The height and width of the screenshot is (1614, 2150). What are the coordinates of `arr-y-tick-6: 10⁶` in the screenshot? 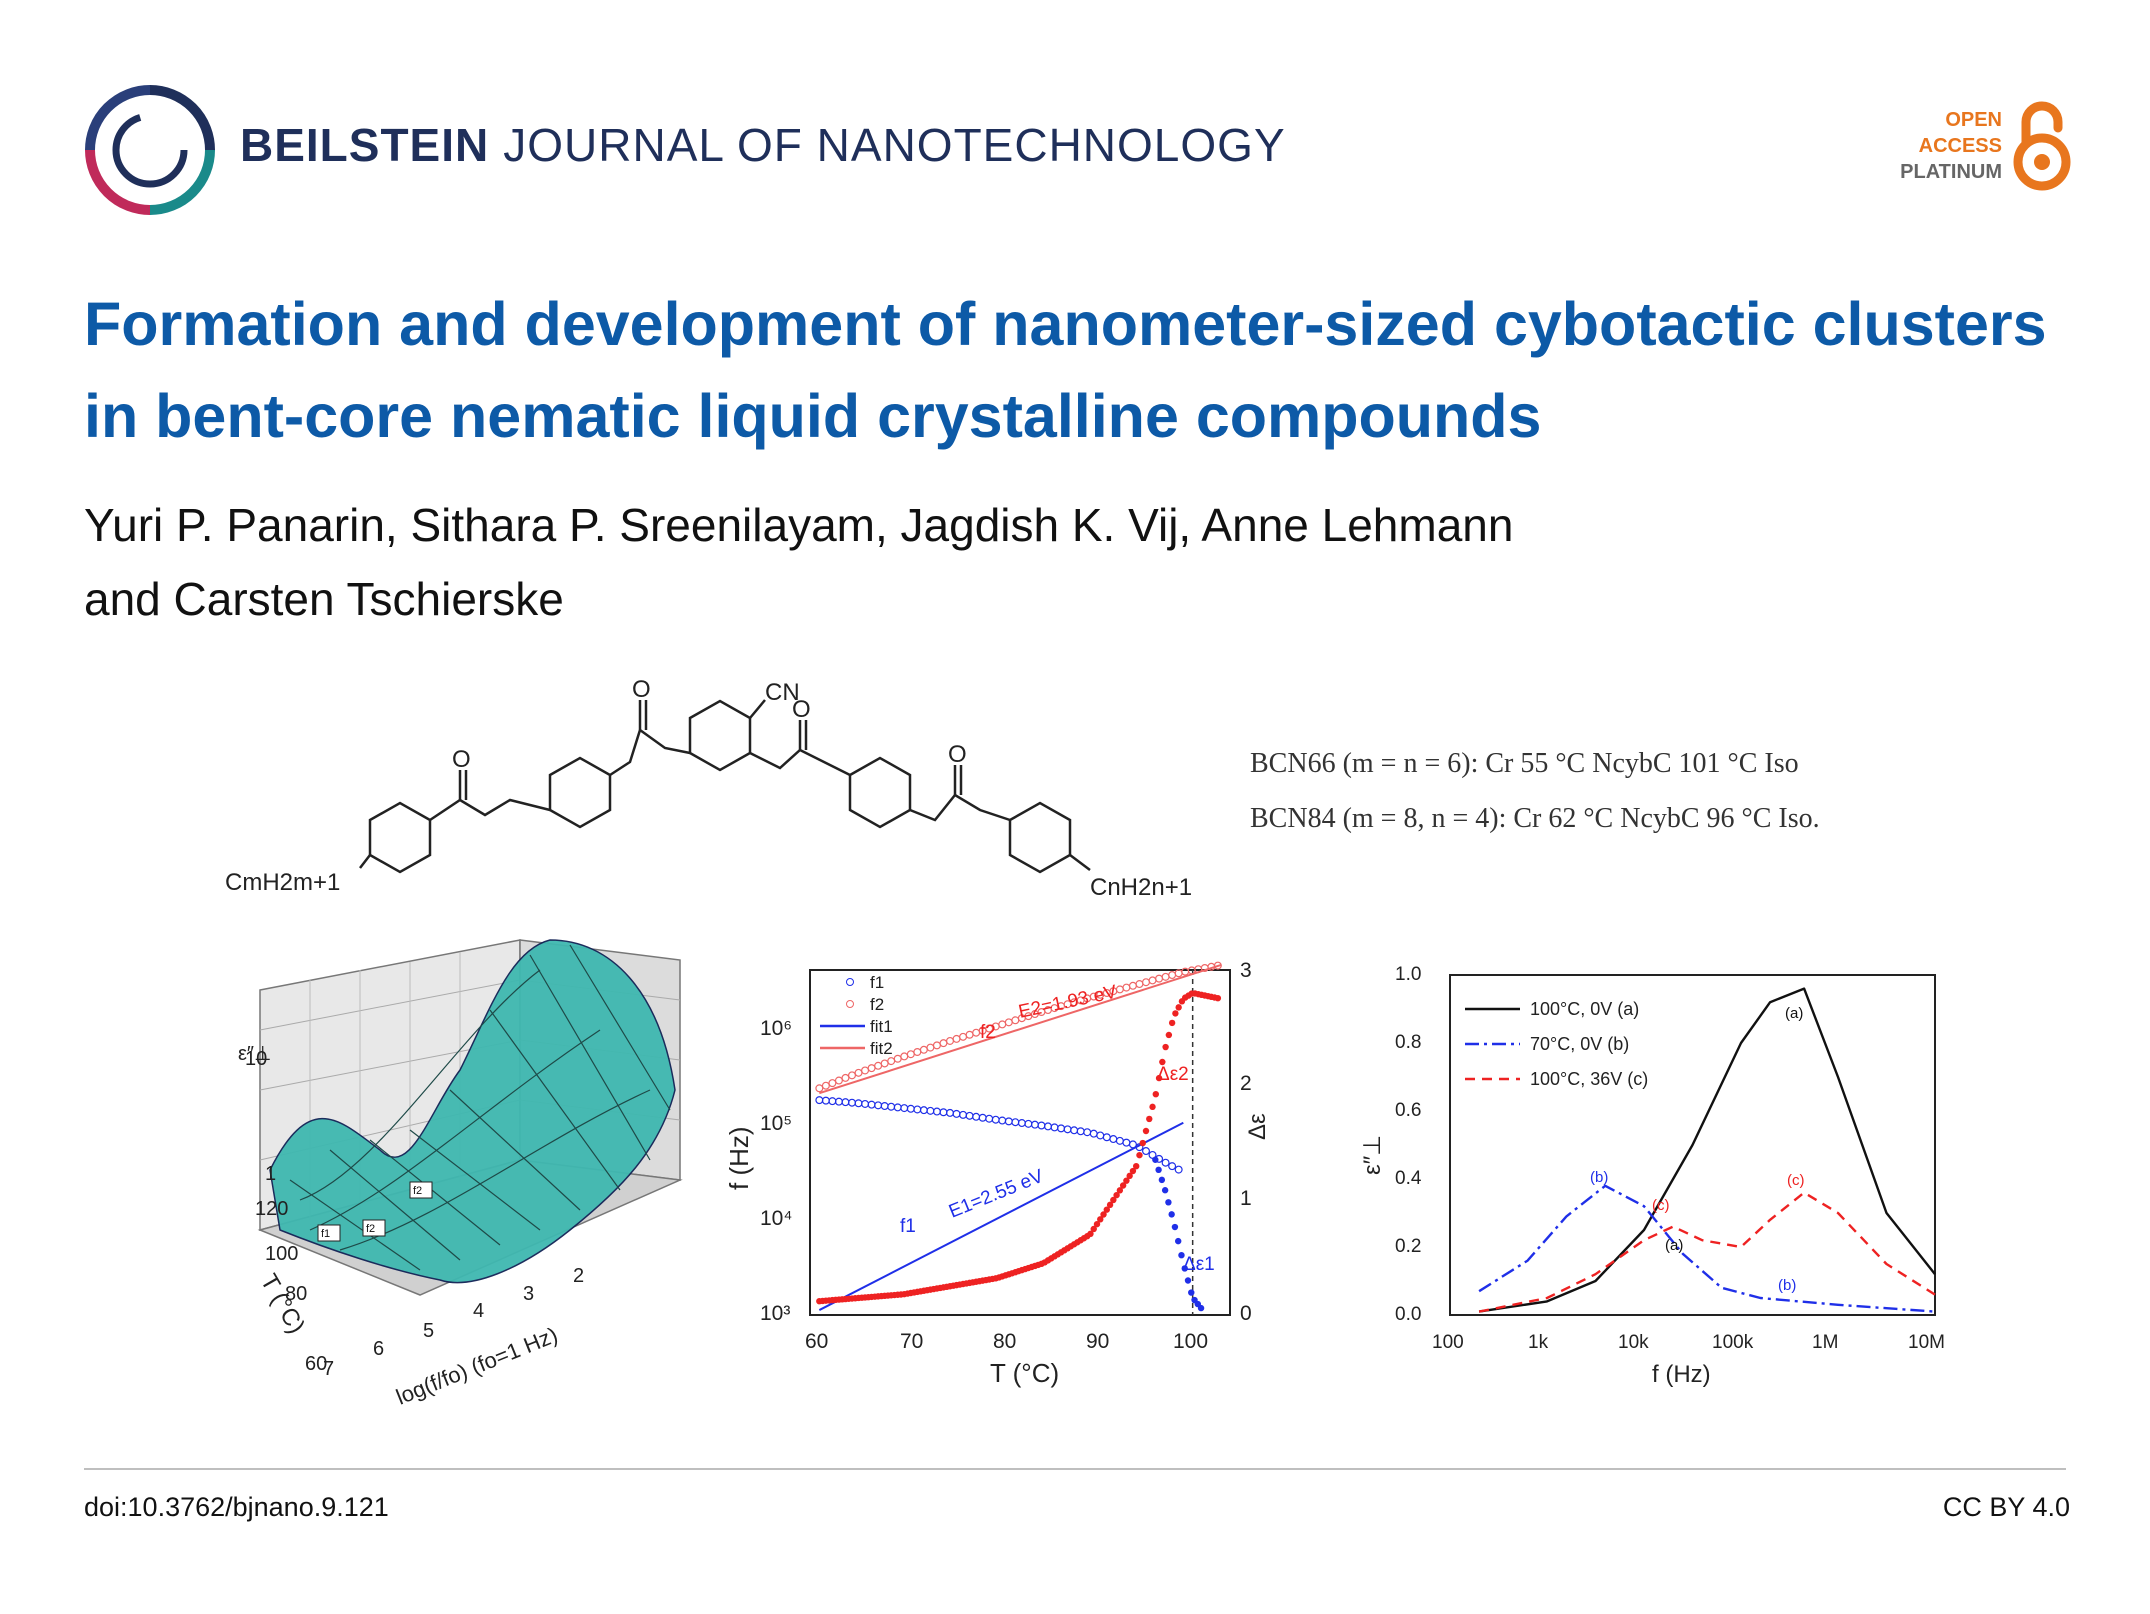 It's located at (776, 1028).